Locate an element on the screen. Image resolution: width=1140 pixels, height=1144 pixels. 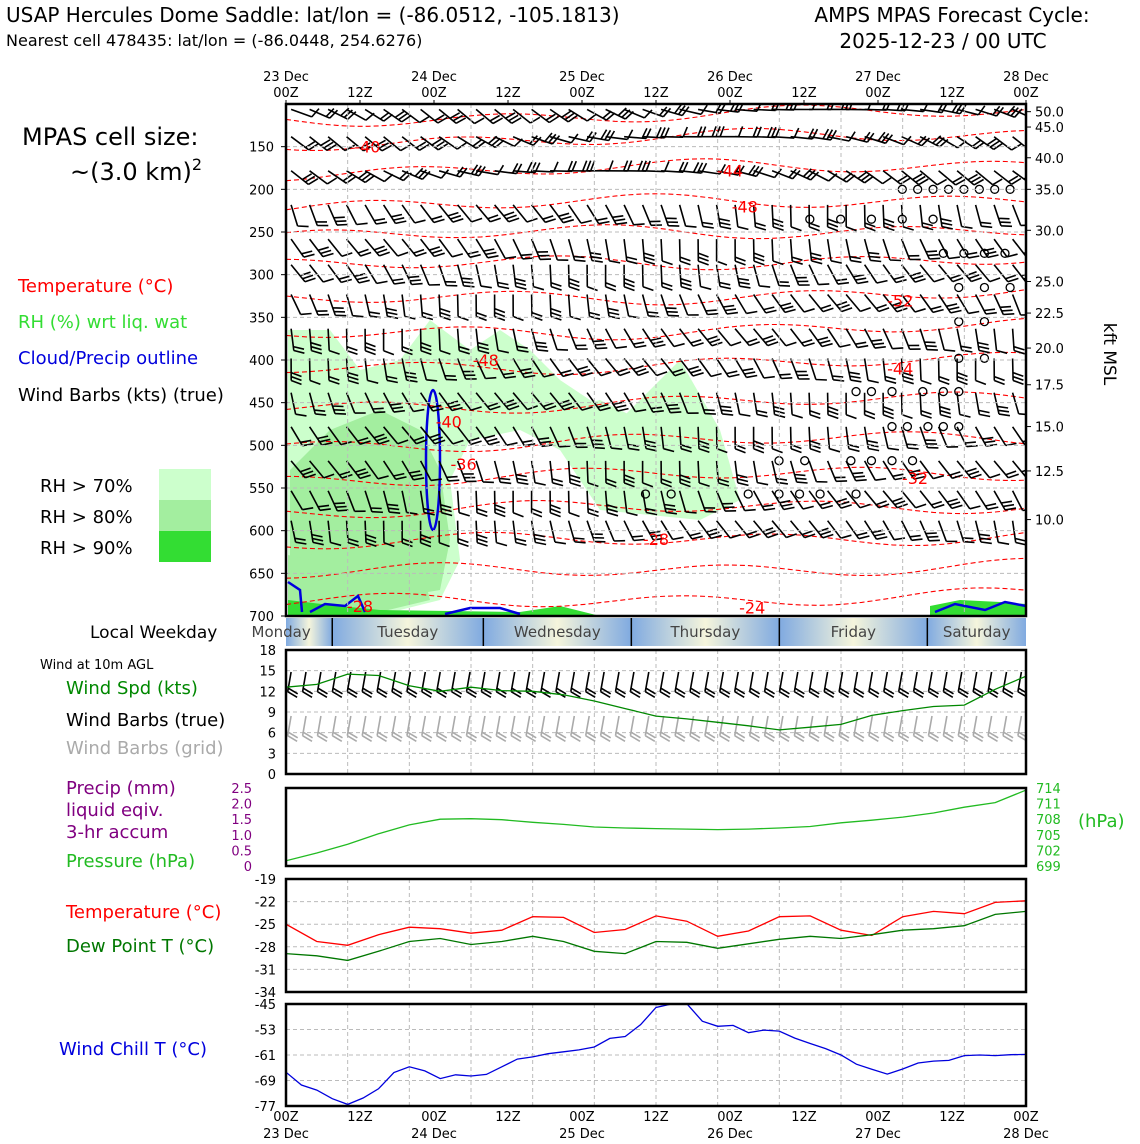
forecast-cycle-label: AMPS MPAS Forecast Cycle: is located at coordinates (951, 15).